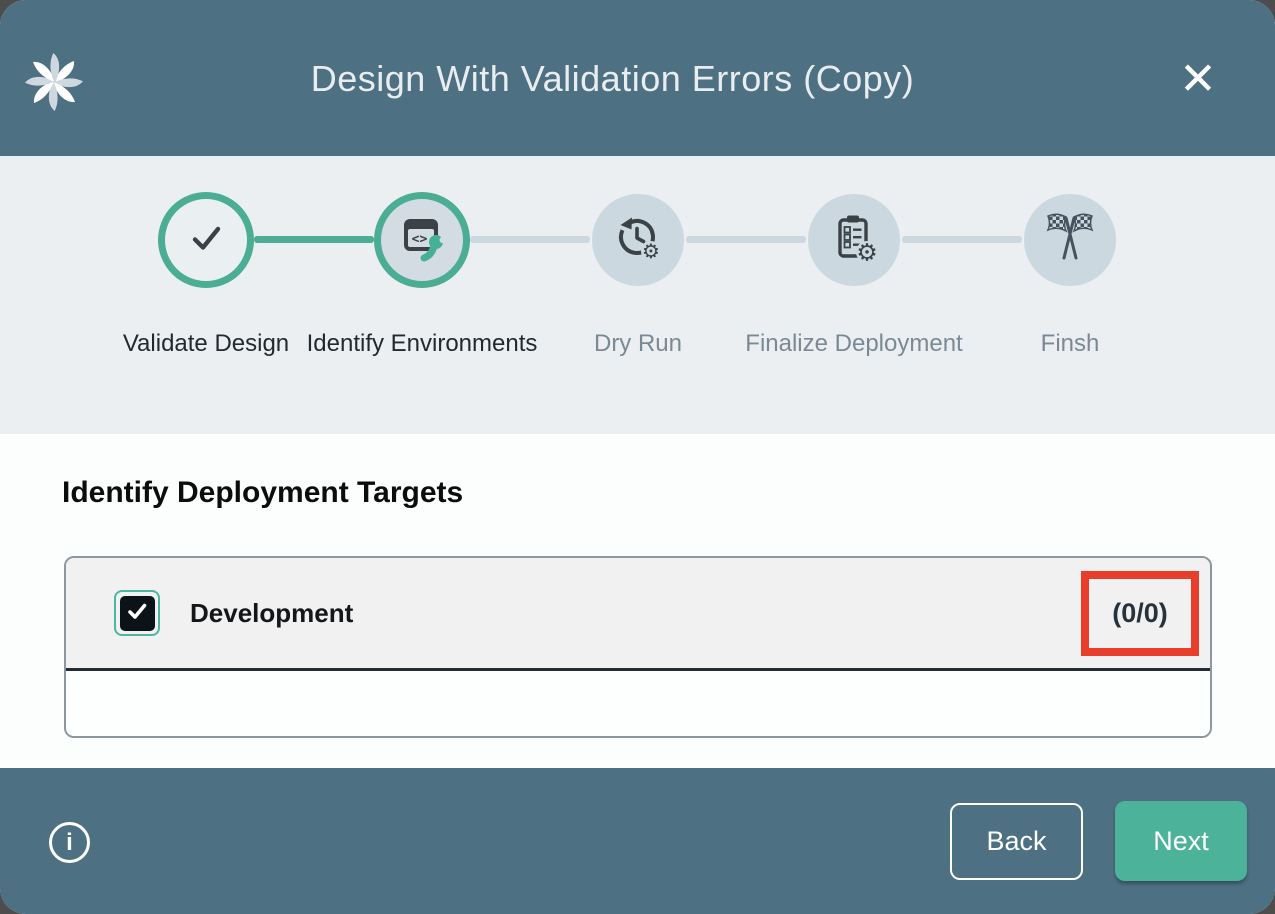  I want to click on empty-list-area, so click(638, 703).